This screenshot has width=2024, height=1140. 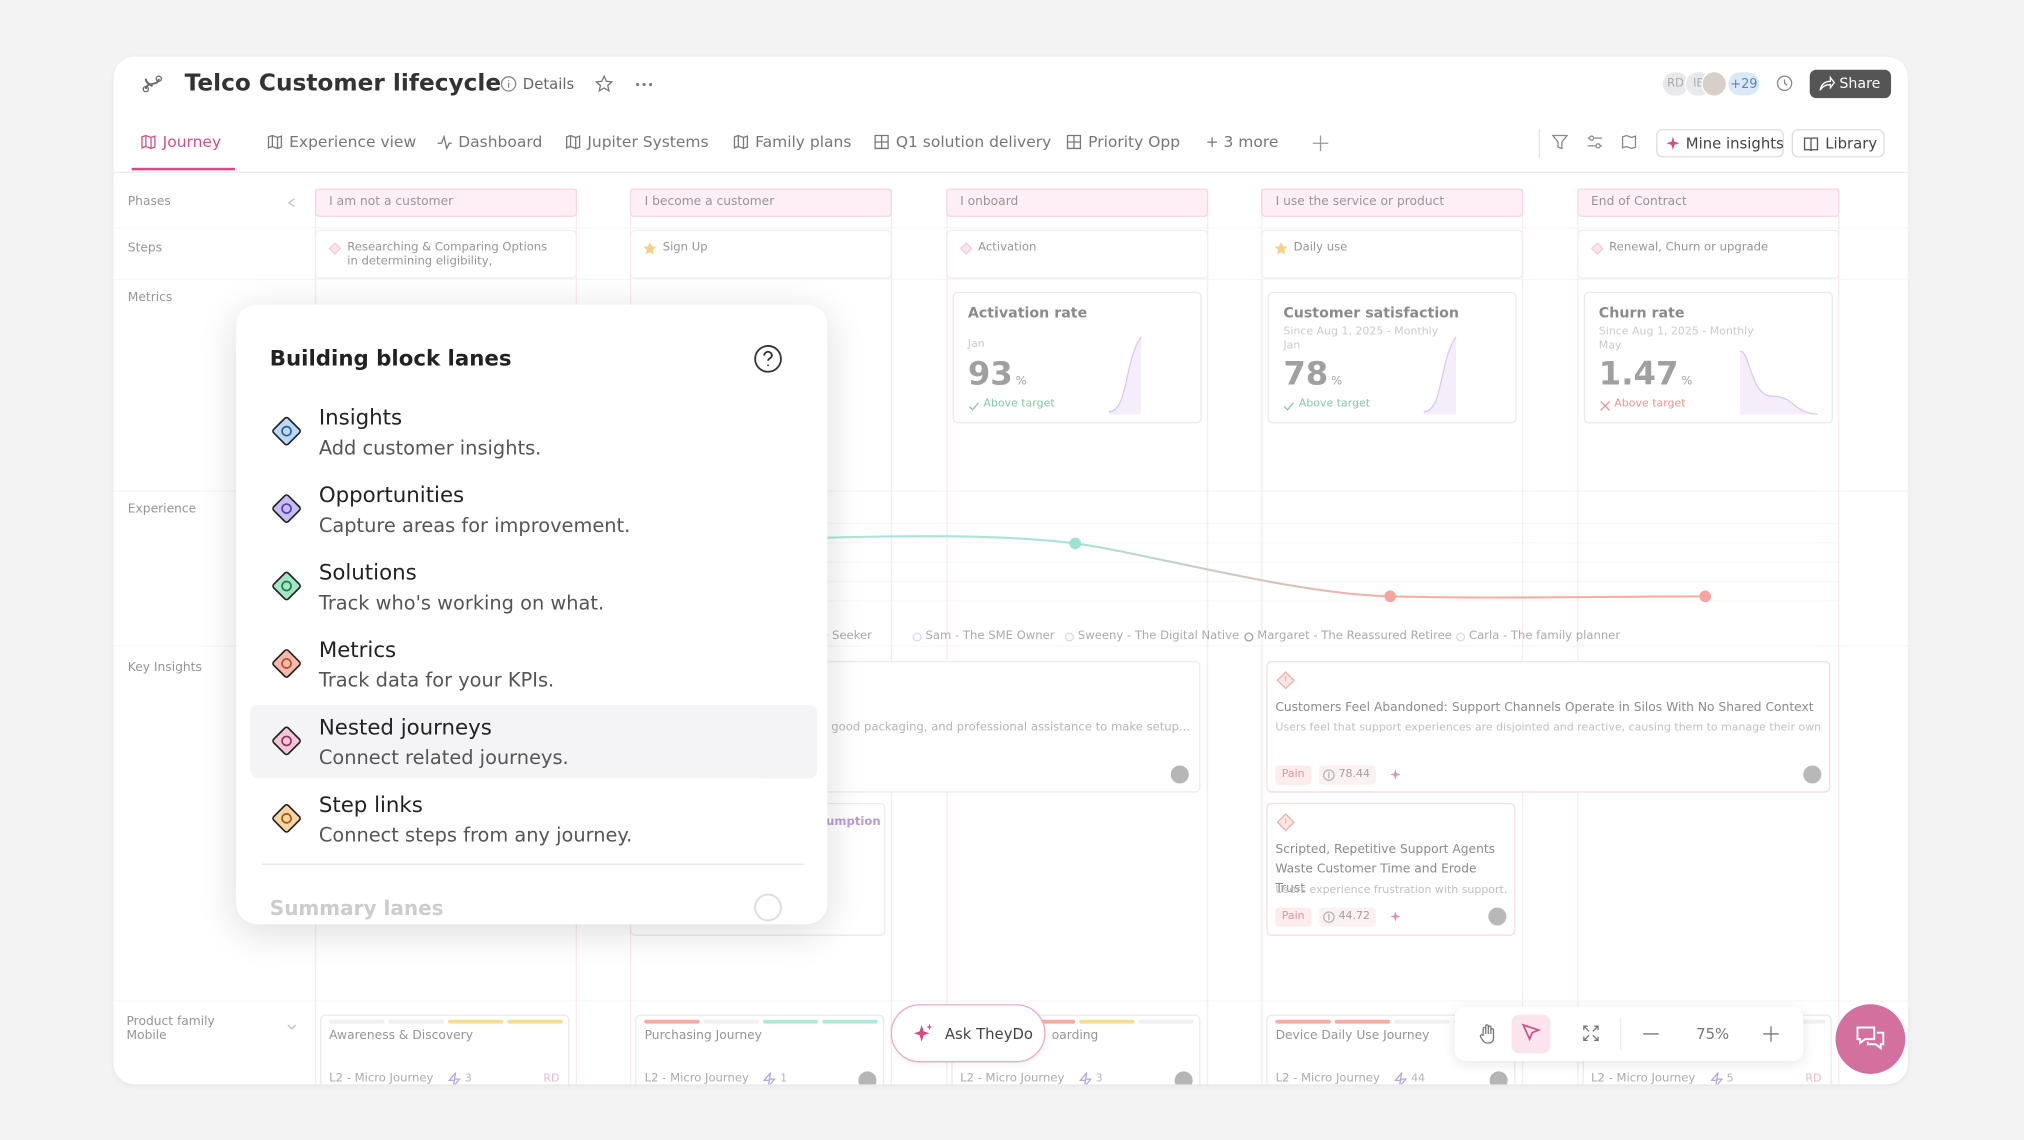 I want to click on metric-title: Customer satisfaction, so click(x=1371, y=313).